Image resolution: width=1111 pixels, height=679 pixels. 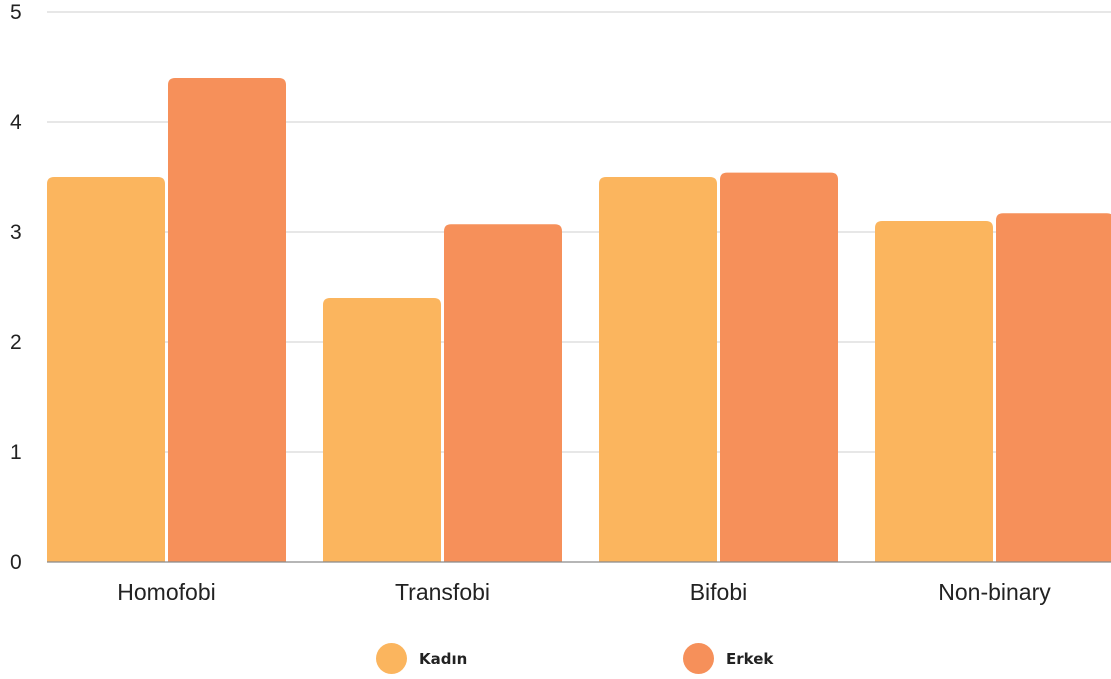 What do you see at coordinates (227, 320) in the screenshot?
I see `bar-homofobi-erkek` at bounding box center [227, 320].